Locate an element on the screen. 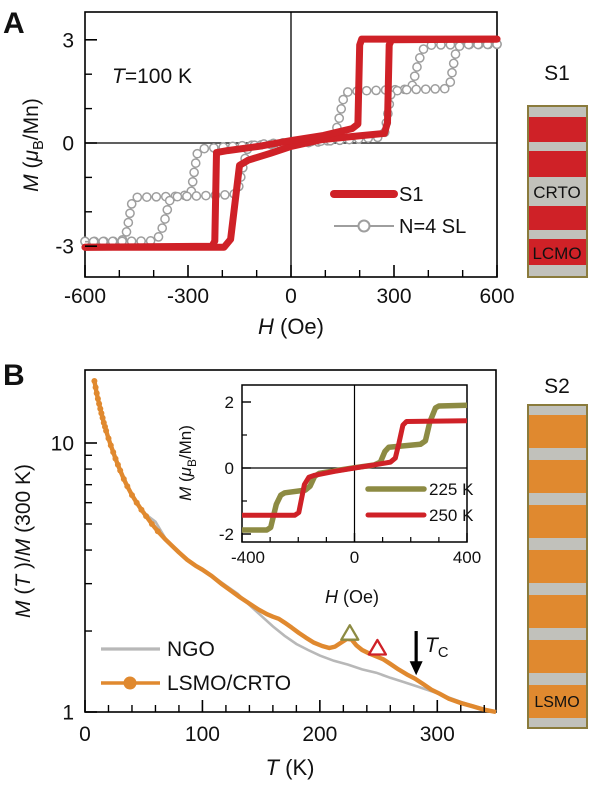 The width and height of the screenshot is (600, 798). stack-s1-title: S1 is located at coordinates (557, 73).